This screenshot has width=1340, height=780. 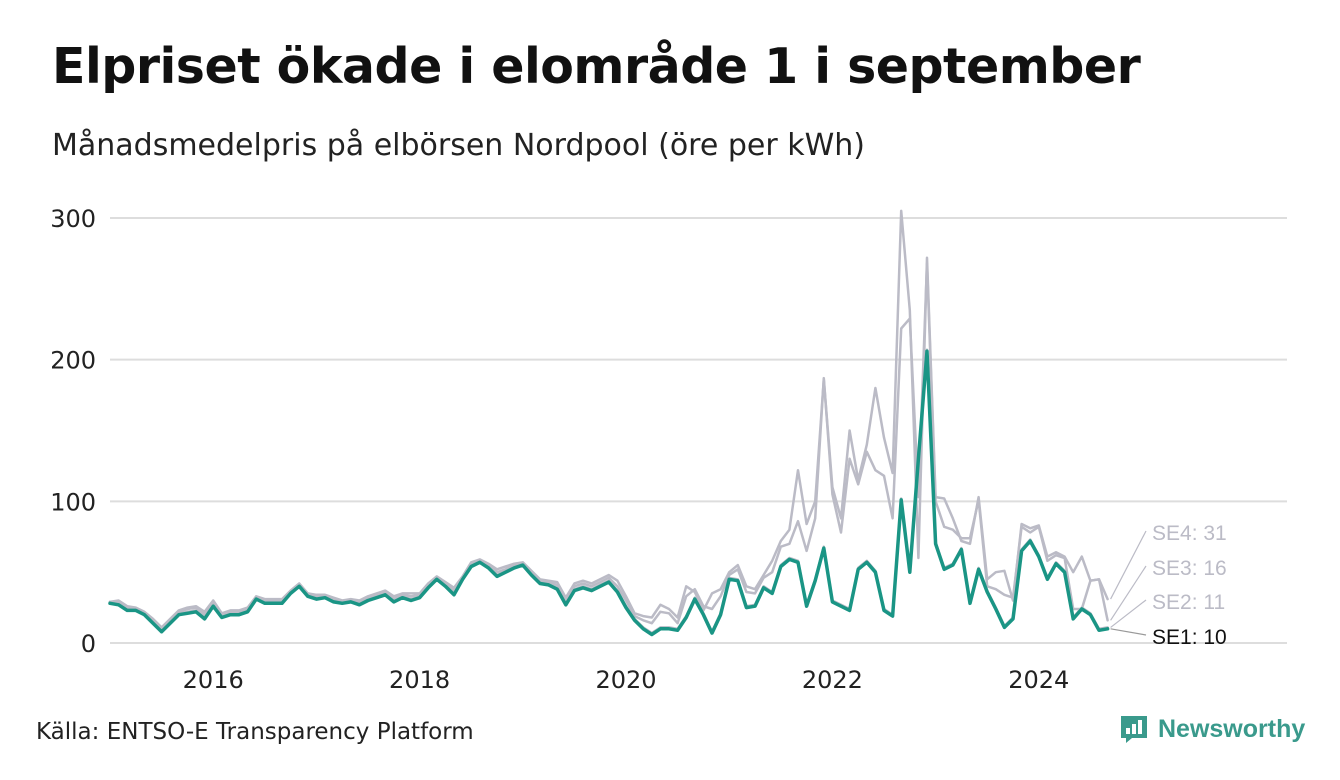 I want to click on x-tick-label: 2016, so click(x=213, y=680).